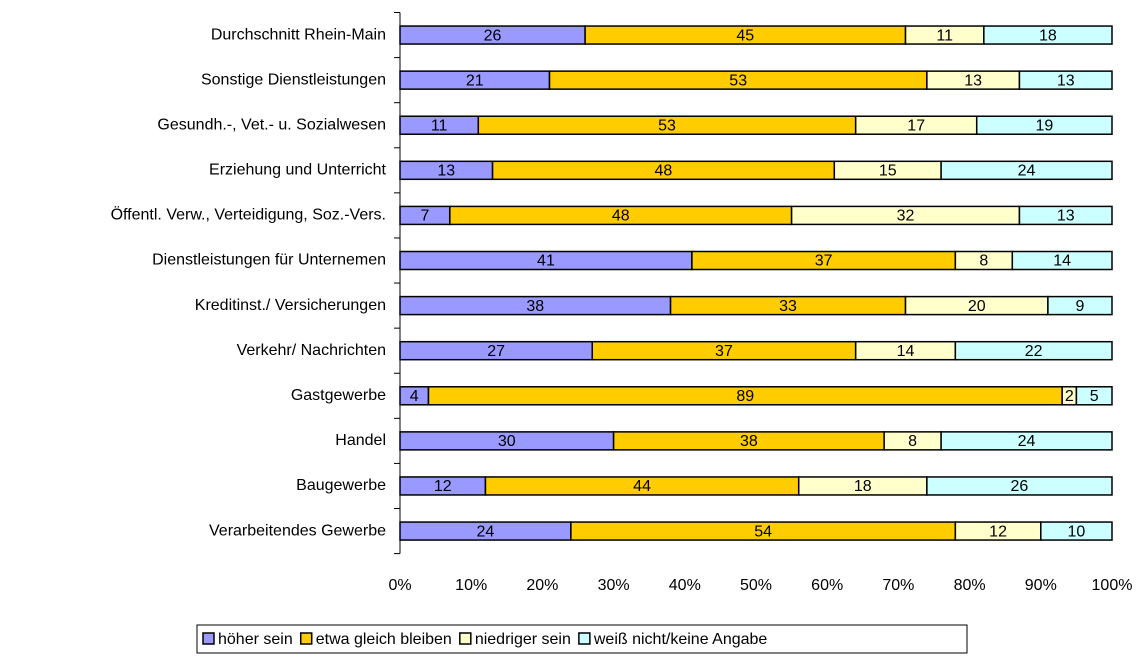  I want to click on data-label: 54, so click(763, 531).